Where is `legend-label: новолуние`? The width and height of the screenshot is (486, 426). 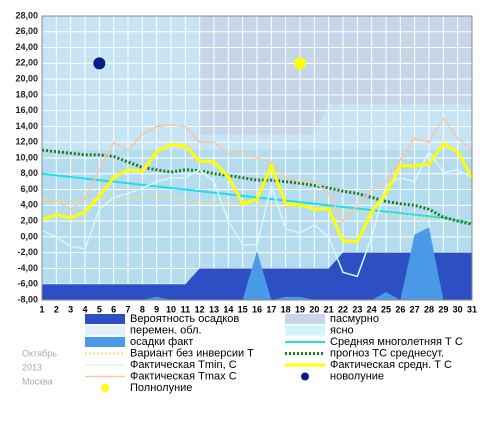 legend-label: новолуние is located at coordinates (357, 376).